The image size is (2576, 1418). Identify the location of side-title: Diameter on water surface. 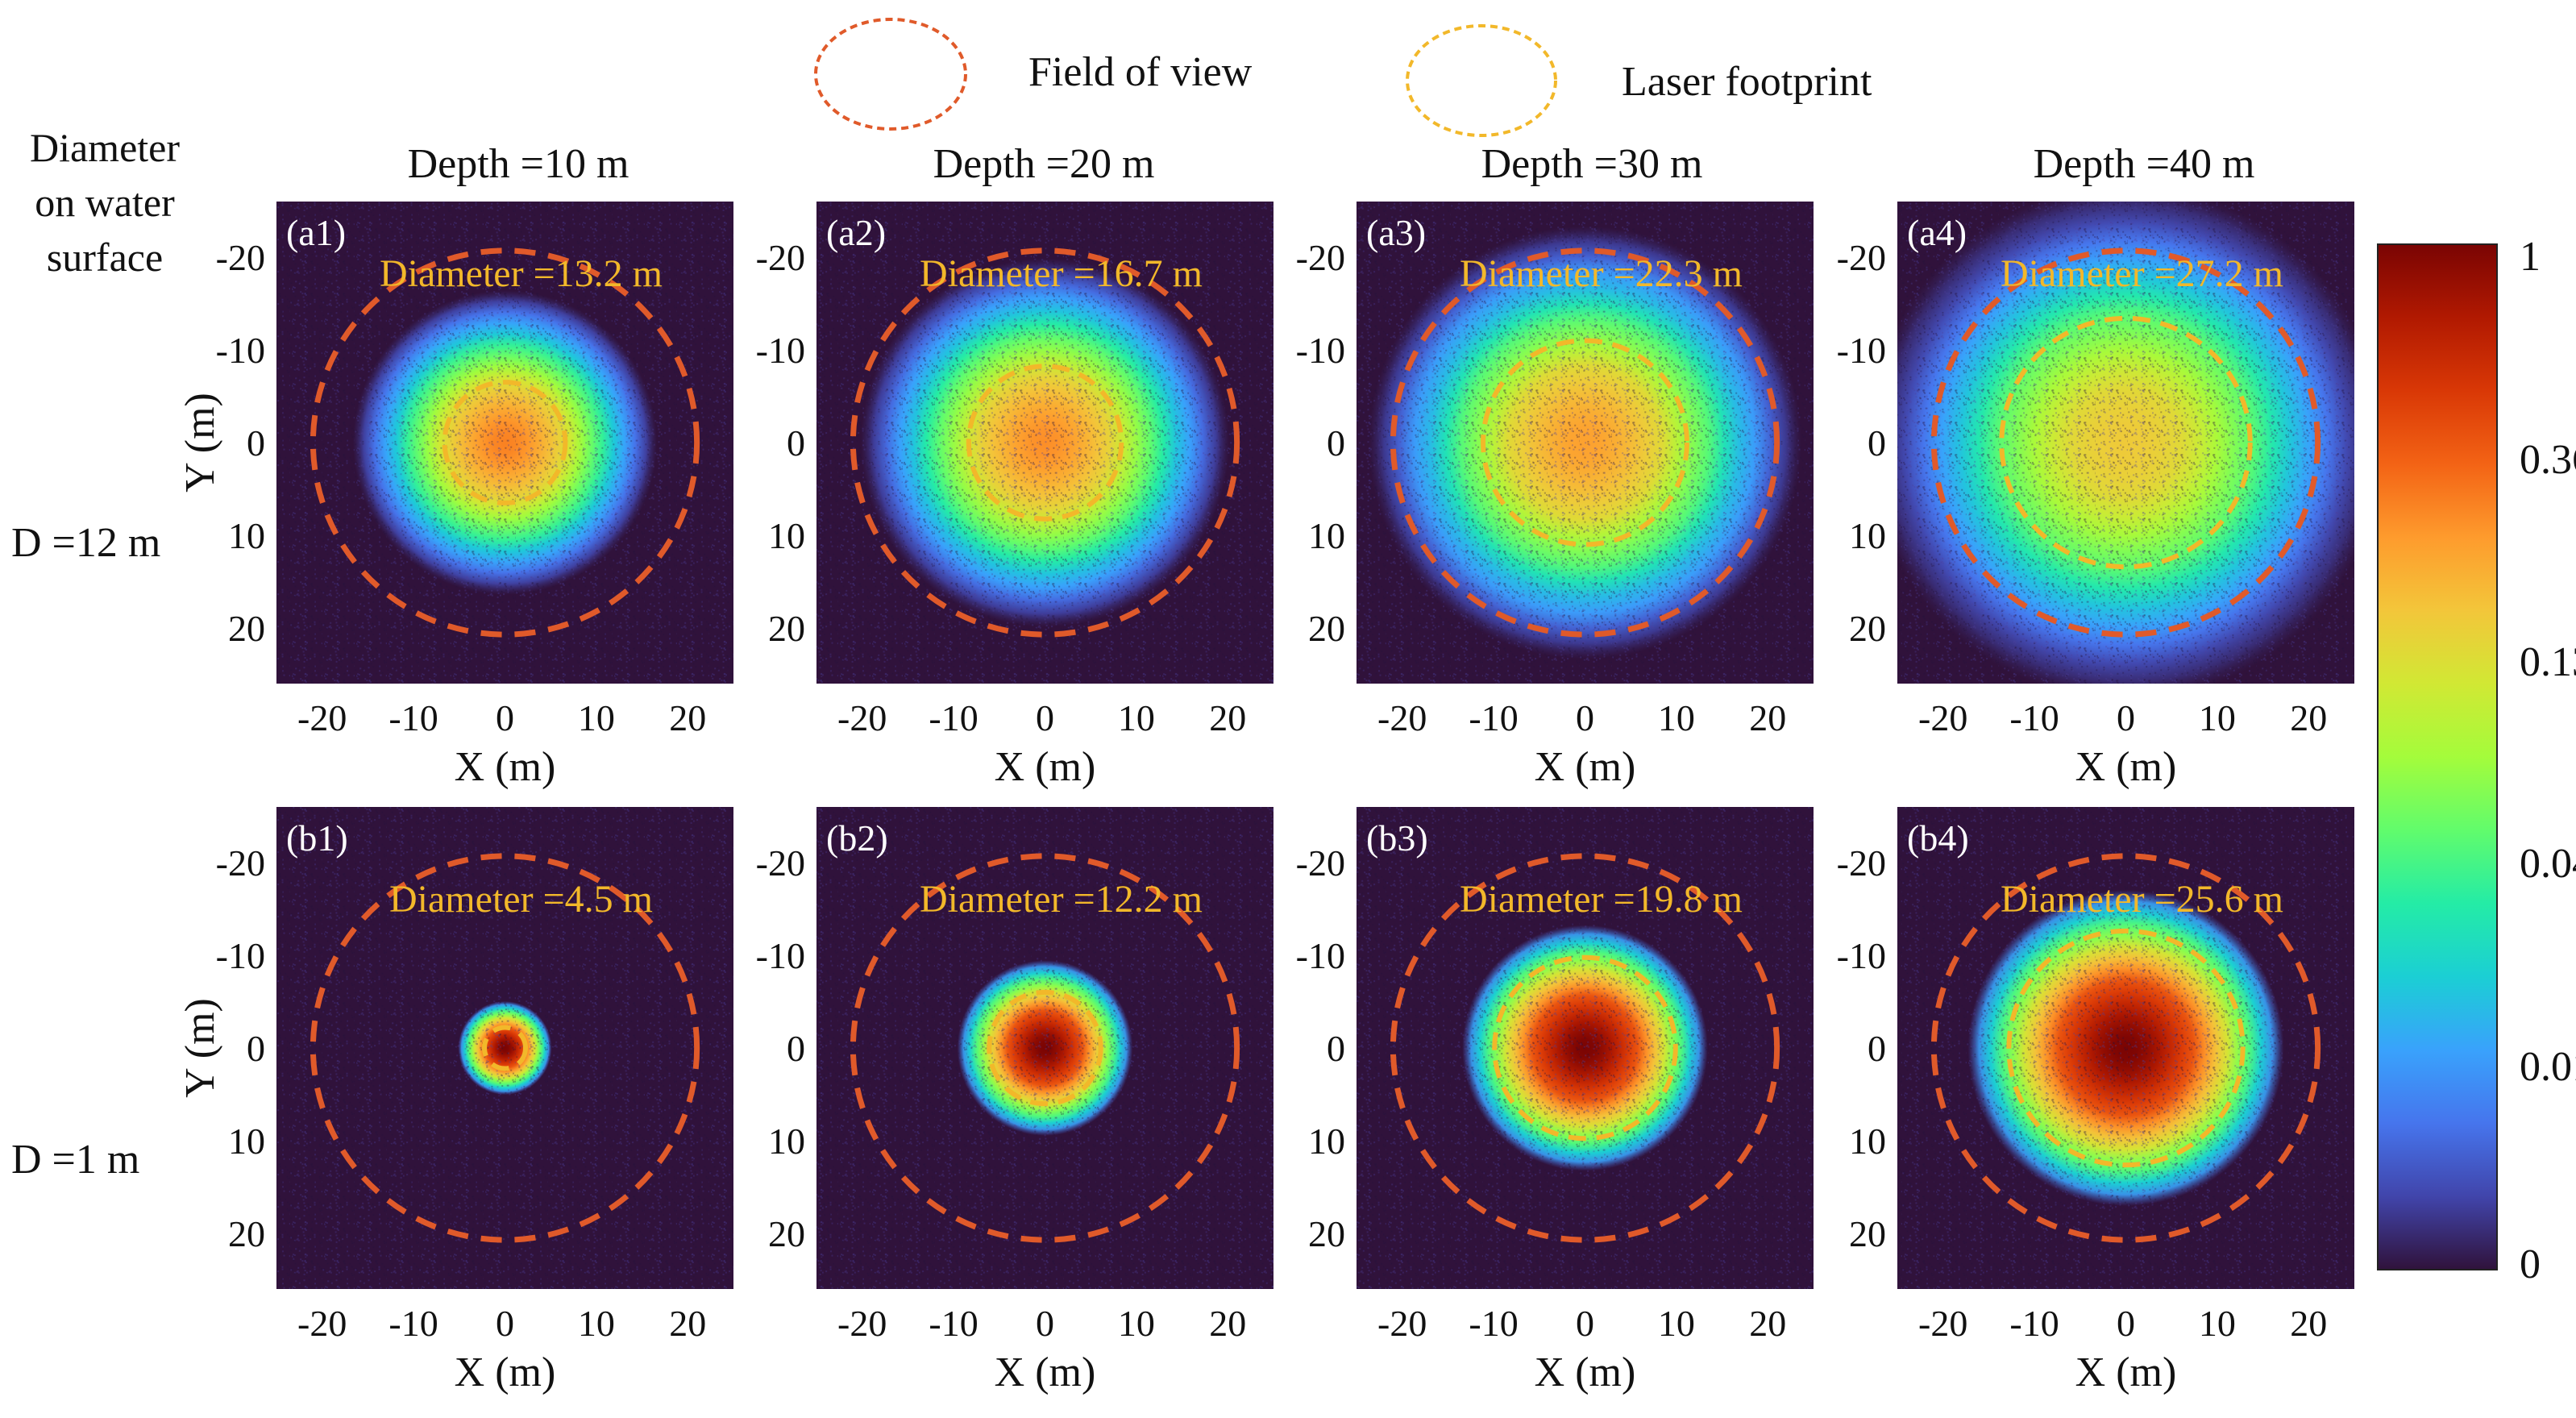
(105, 202).